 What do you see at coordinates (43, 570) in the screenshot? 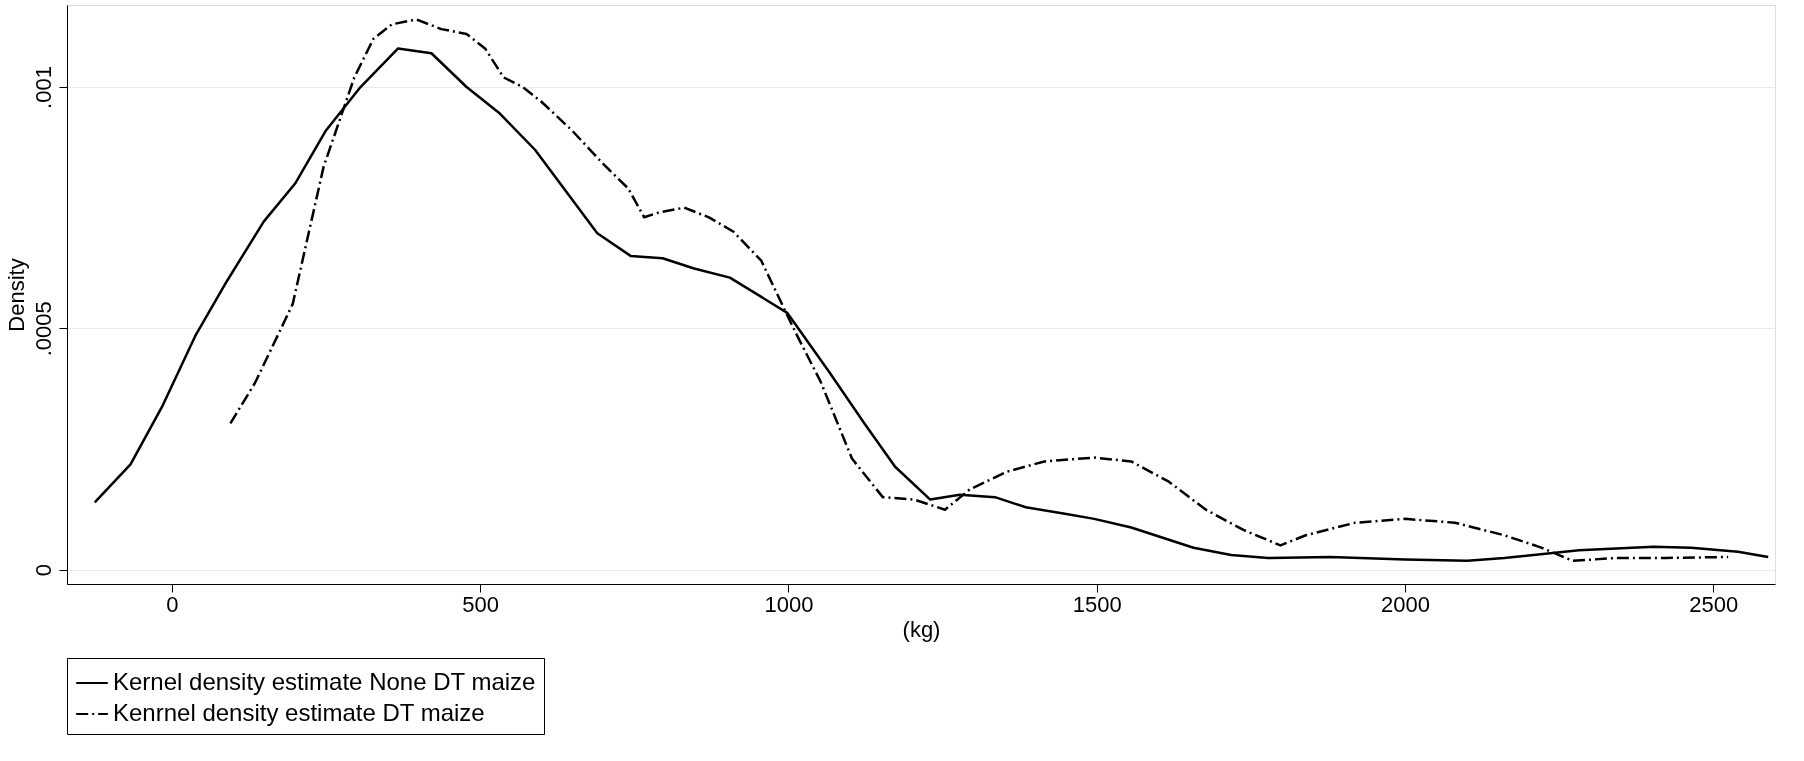
I see `y-tick-label: 0` at bounding box center [43, 570].